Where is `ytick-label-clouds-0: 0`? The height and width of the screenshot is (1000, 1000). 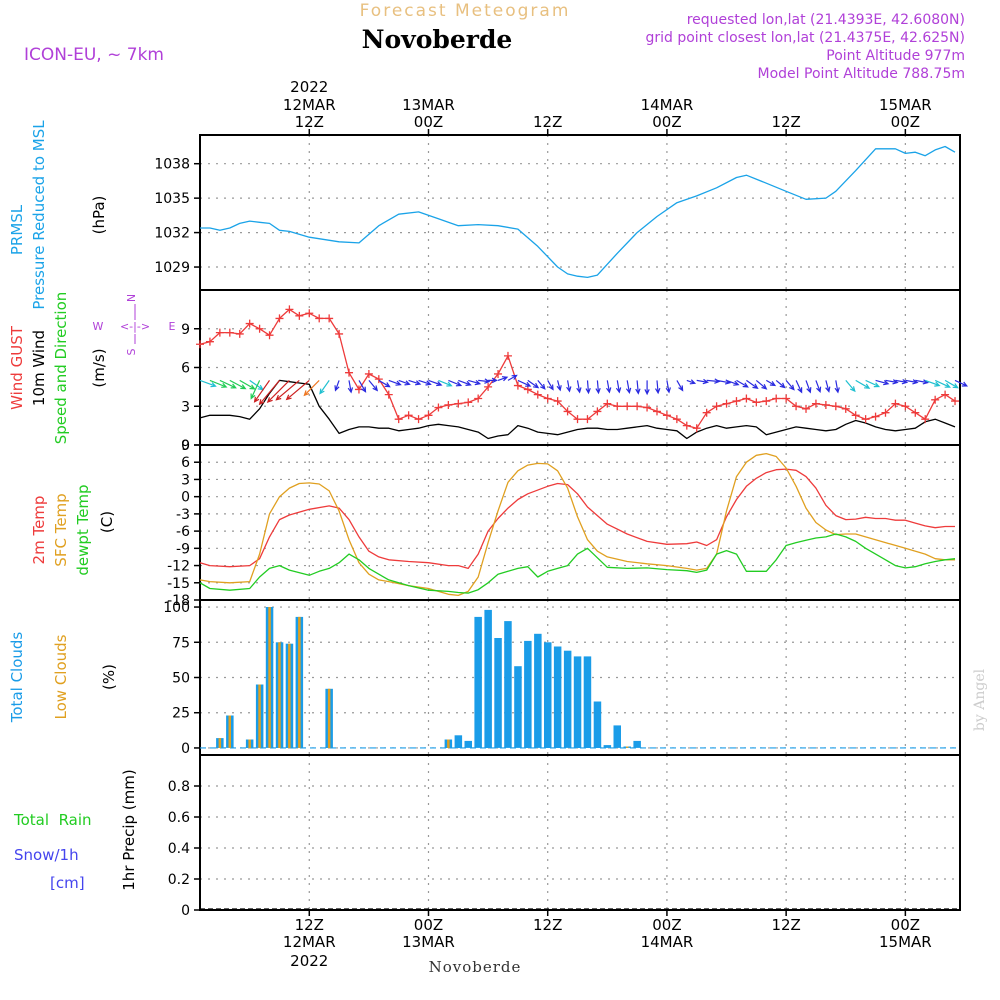
ytick-label-clouds-0: 0 is located at coordinates (185, 749).